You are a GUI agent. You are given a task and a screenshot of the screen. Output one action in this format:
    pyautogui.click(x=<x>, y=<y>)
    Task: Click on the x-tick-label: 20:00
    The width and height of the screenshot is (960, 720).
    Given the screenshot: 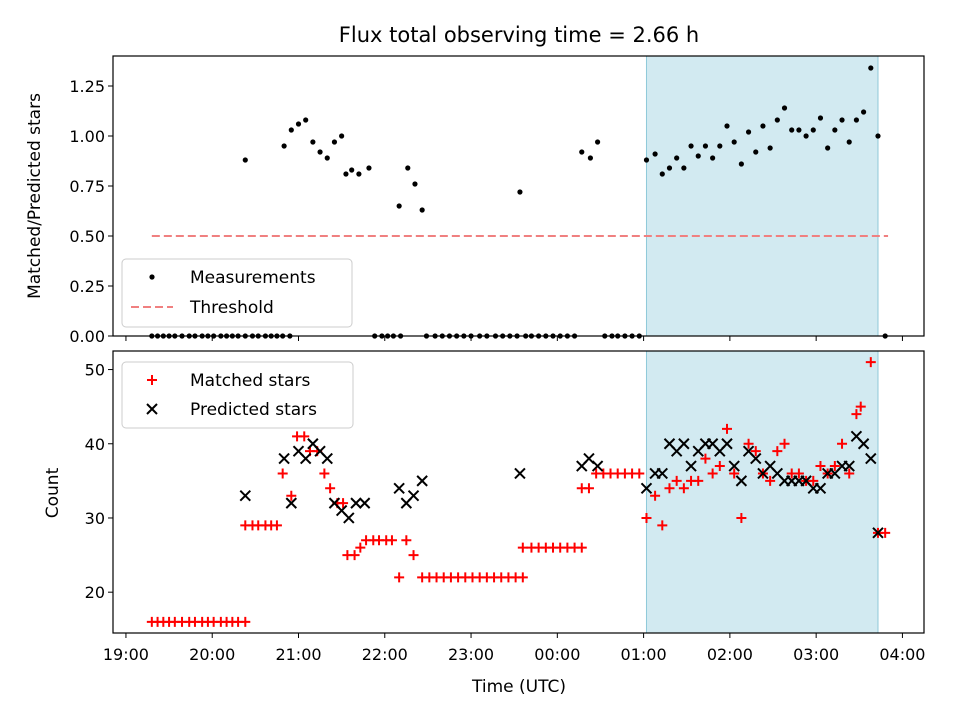 What is the action you would take?
    pyautogui.click(x=212, y=654)
    